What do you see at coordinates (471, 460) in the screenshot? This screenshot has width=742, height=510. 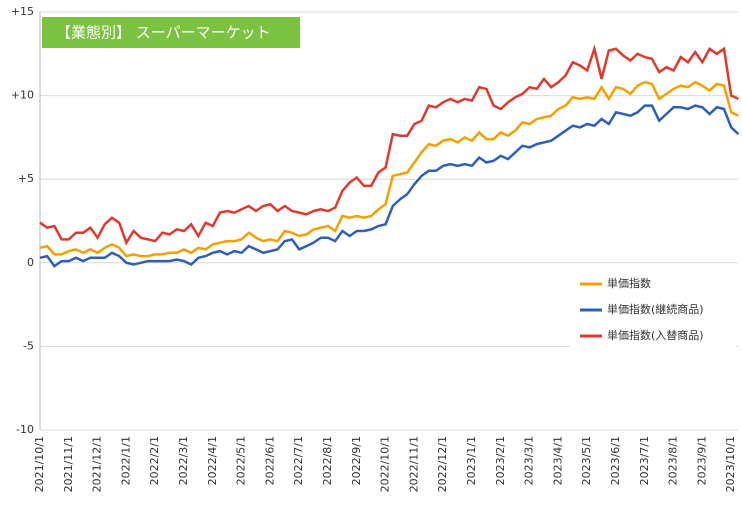 I see `x-tick-label: 2023/1/1` at bounding box center [471, 460].